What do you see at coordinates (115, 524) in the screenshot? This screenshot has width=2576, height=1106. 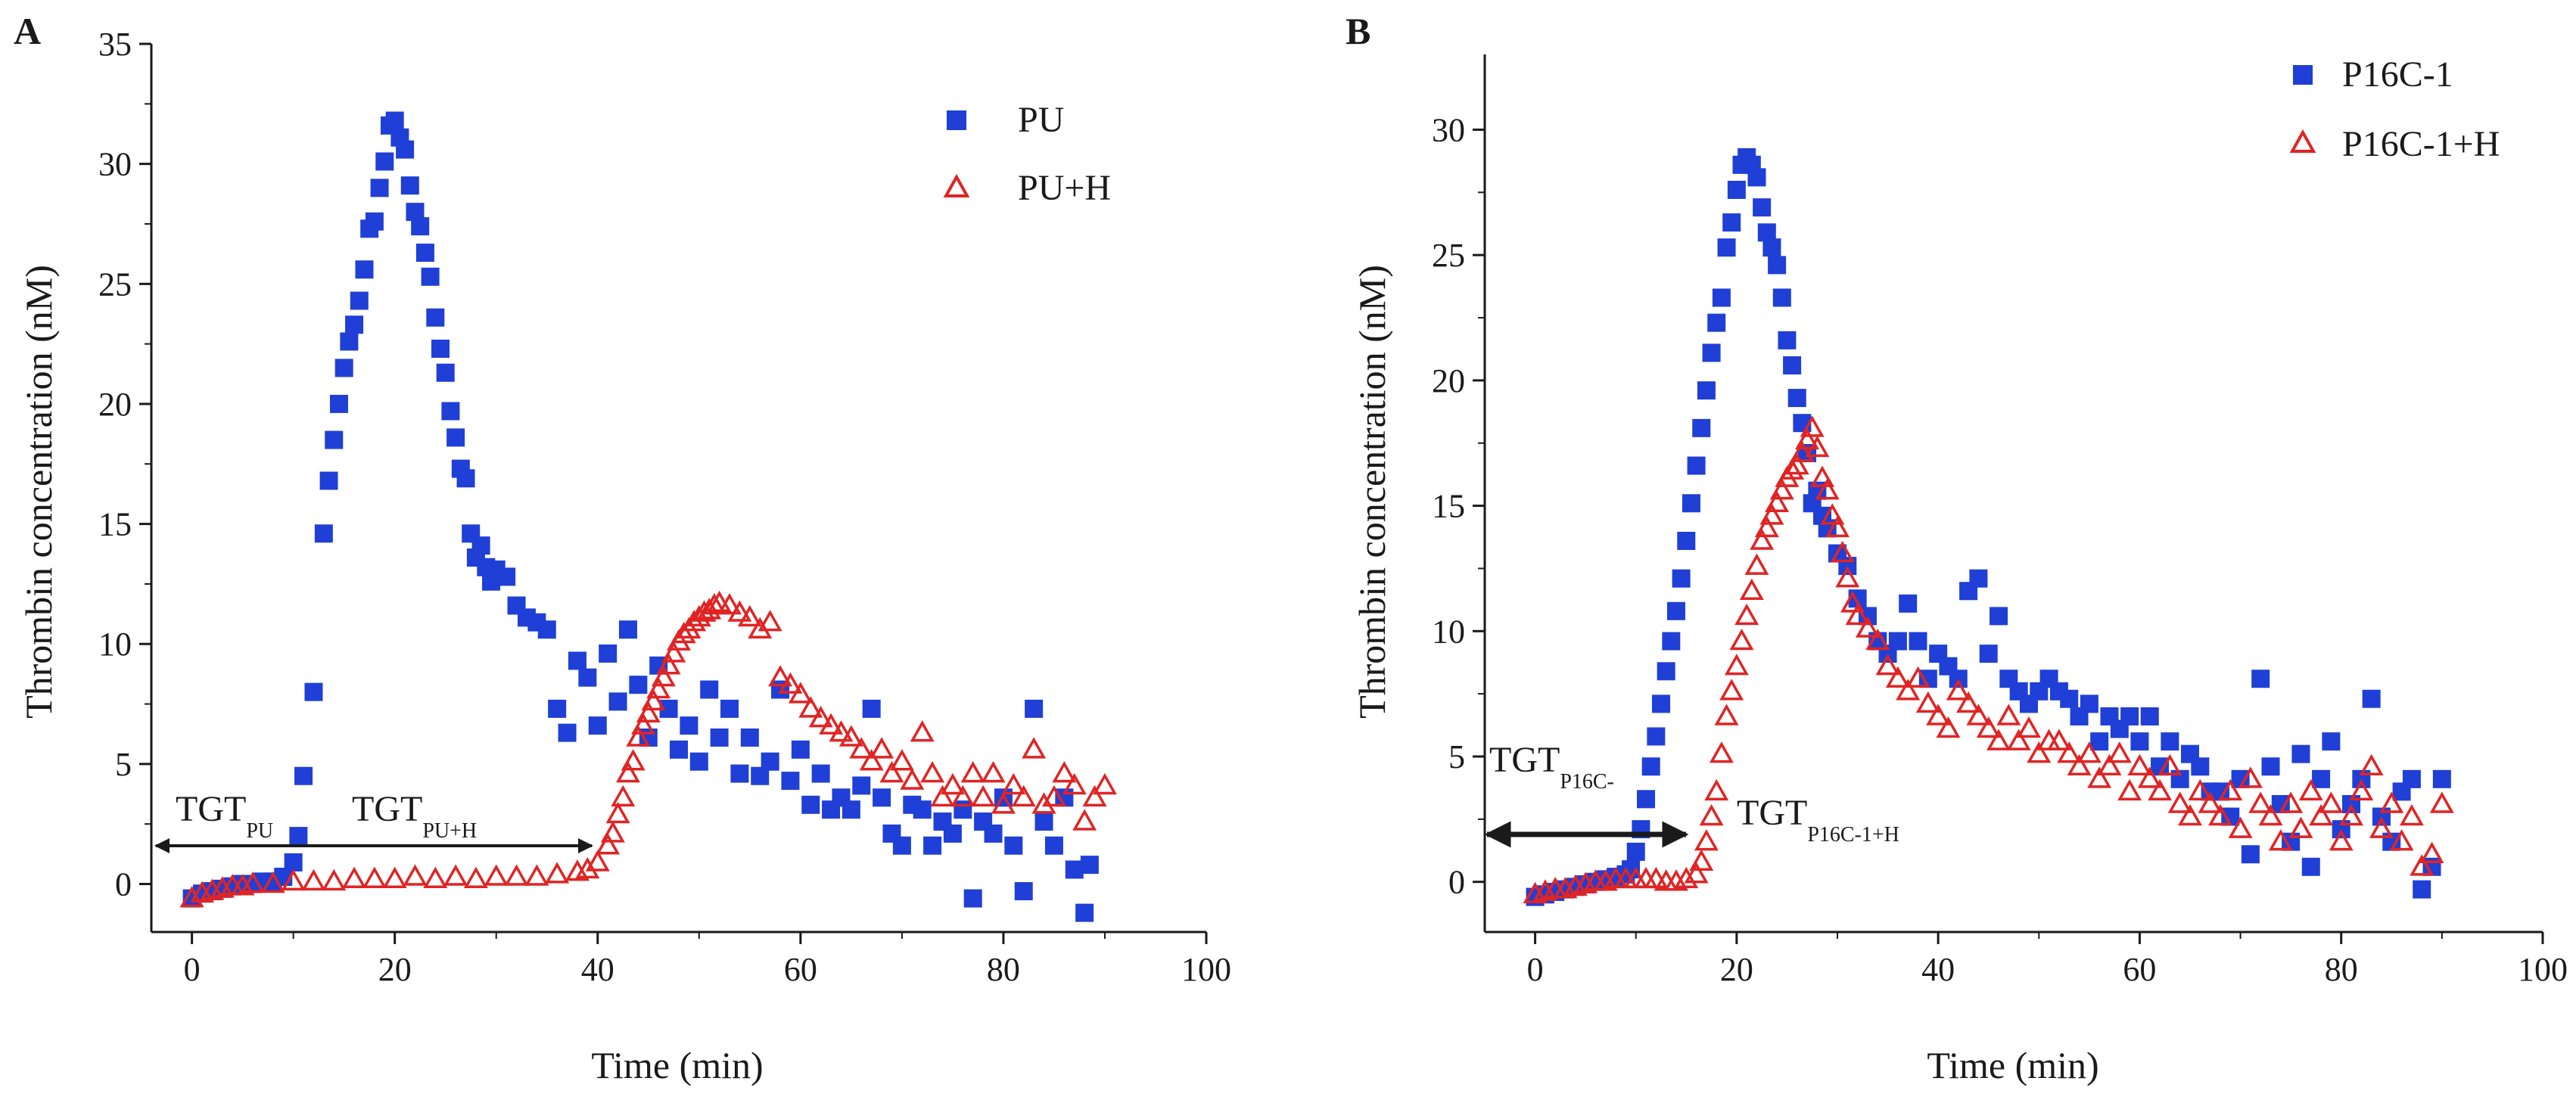 I see `panel-a-y-tick-label: 15` at bounding box center [115, 524].